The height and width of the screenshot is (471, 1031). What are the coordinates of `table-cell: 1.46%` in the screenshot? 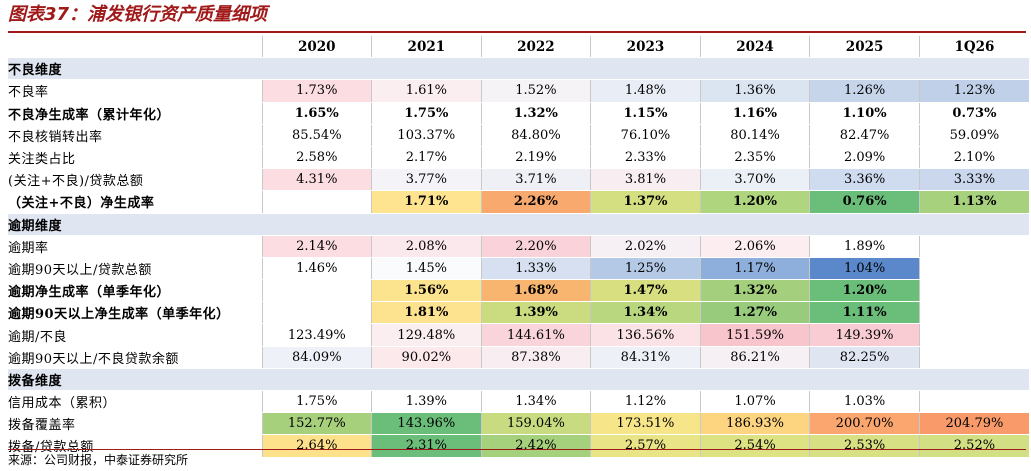 It's located at (316, 269).